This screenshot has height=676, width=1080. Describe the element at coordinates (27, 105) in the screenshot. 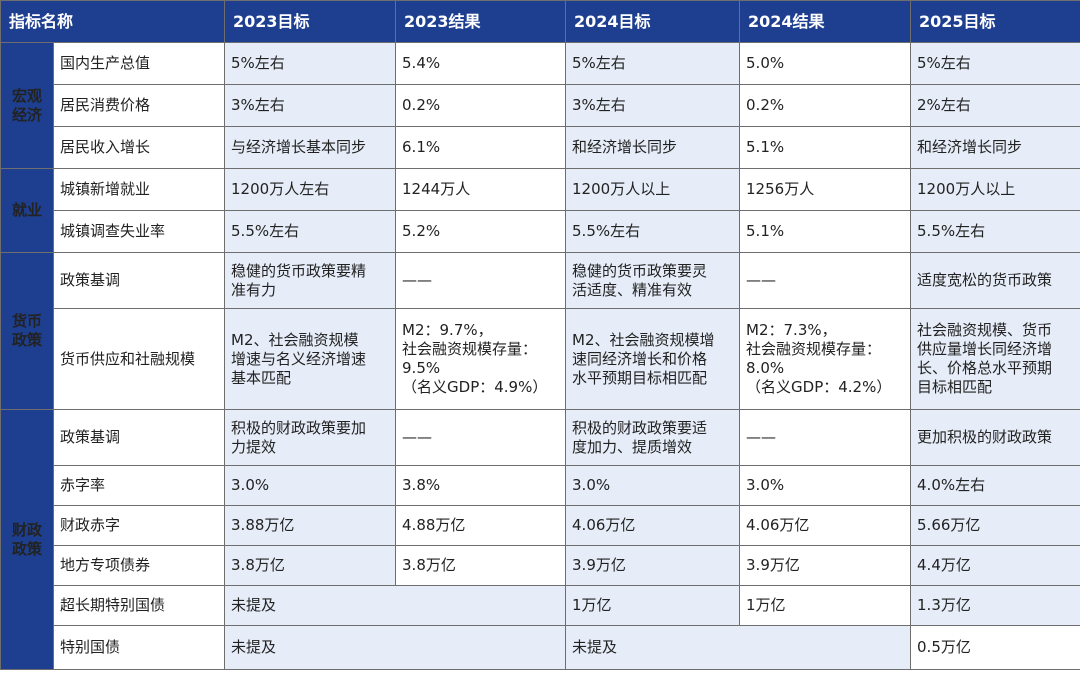

I see `category-macro-economy: 宏观 经济` at that location.